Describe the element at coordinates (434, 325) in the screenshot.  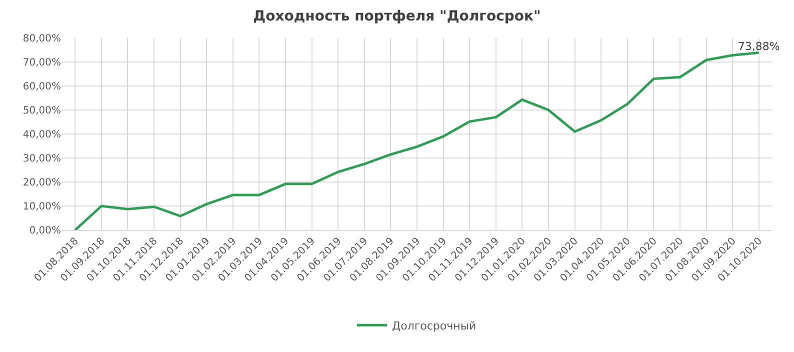
I see `legend-label: Долгосрочный` at that location.